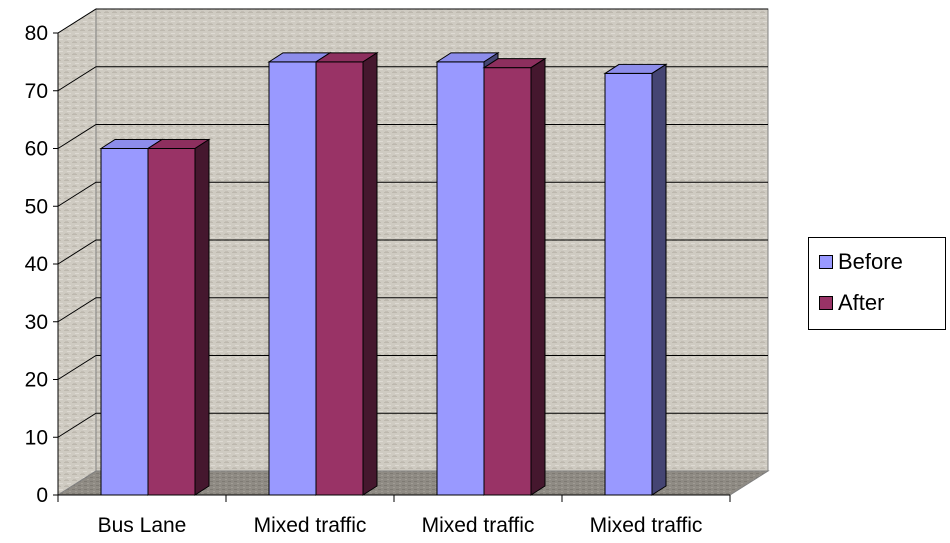 Image resolution: width=950 pixels, height=543 pixels. I want to click on bar-before, so click(635, 279).